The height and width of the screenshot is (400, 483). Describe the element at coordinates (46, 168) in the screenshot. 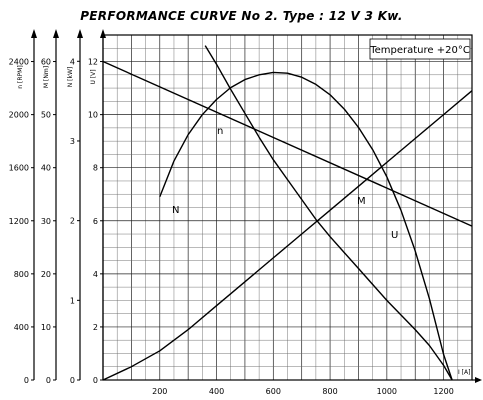

I see `tick-label-M: 40` at that location.